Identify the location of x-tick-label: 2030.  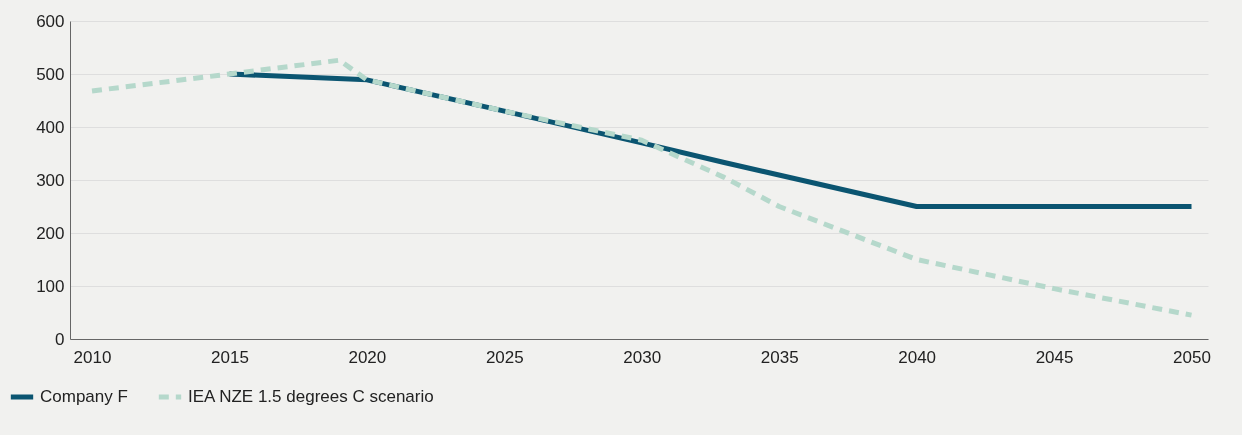
(642, 357).